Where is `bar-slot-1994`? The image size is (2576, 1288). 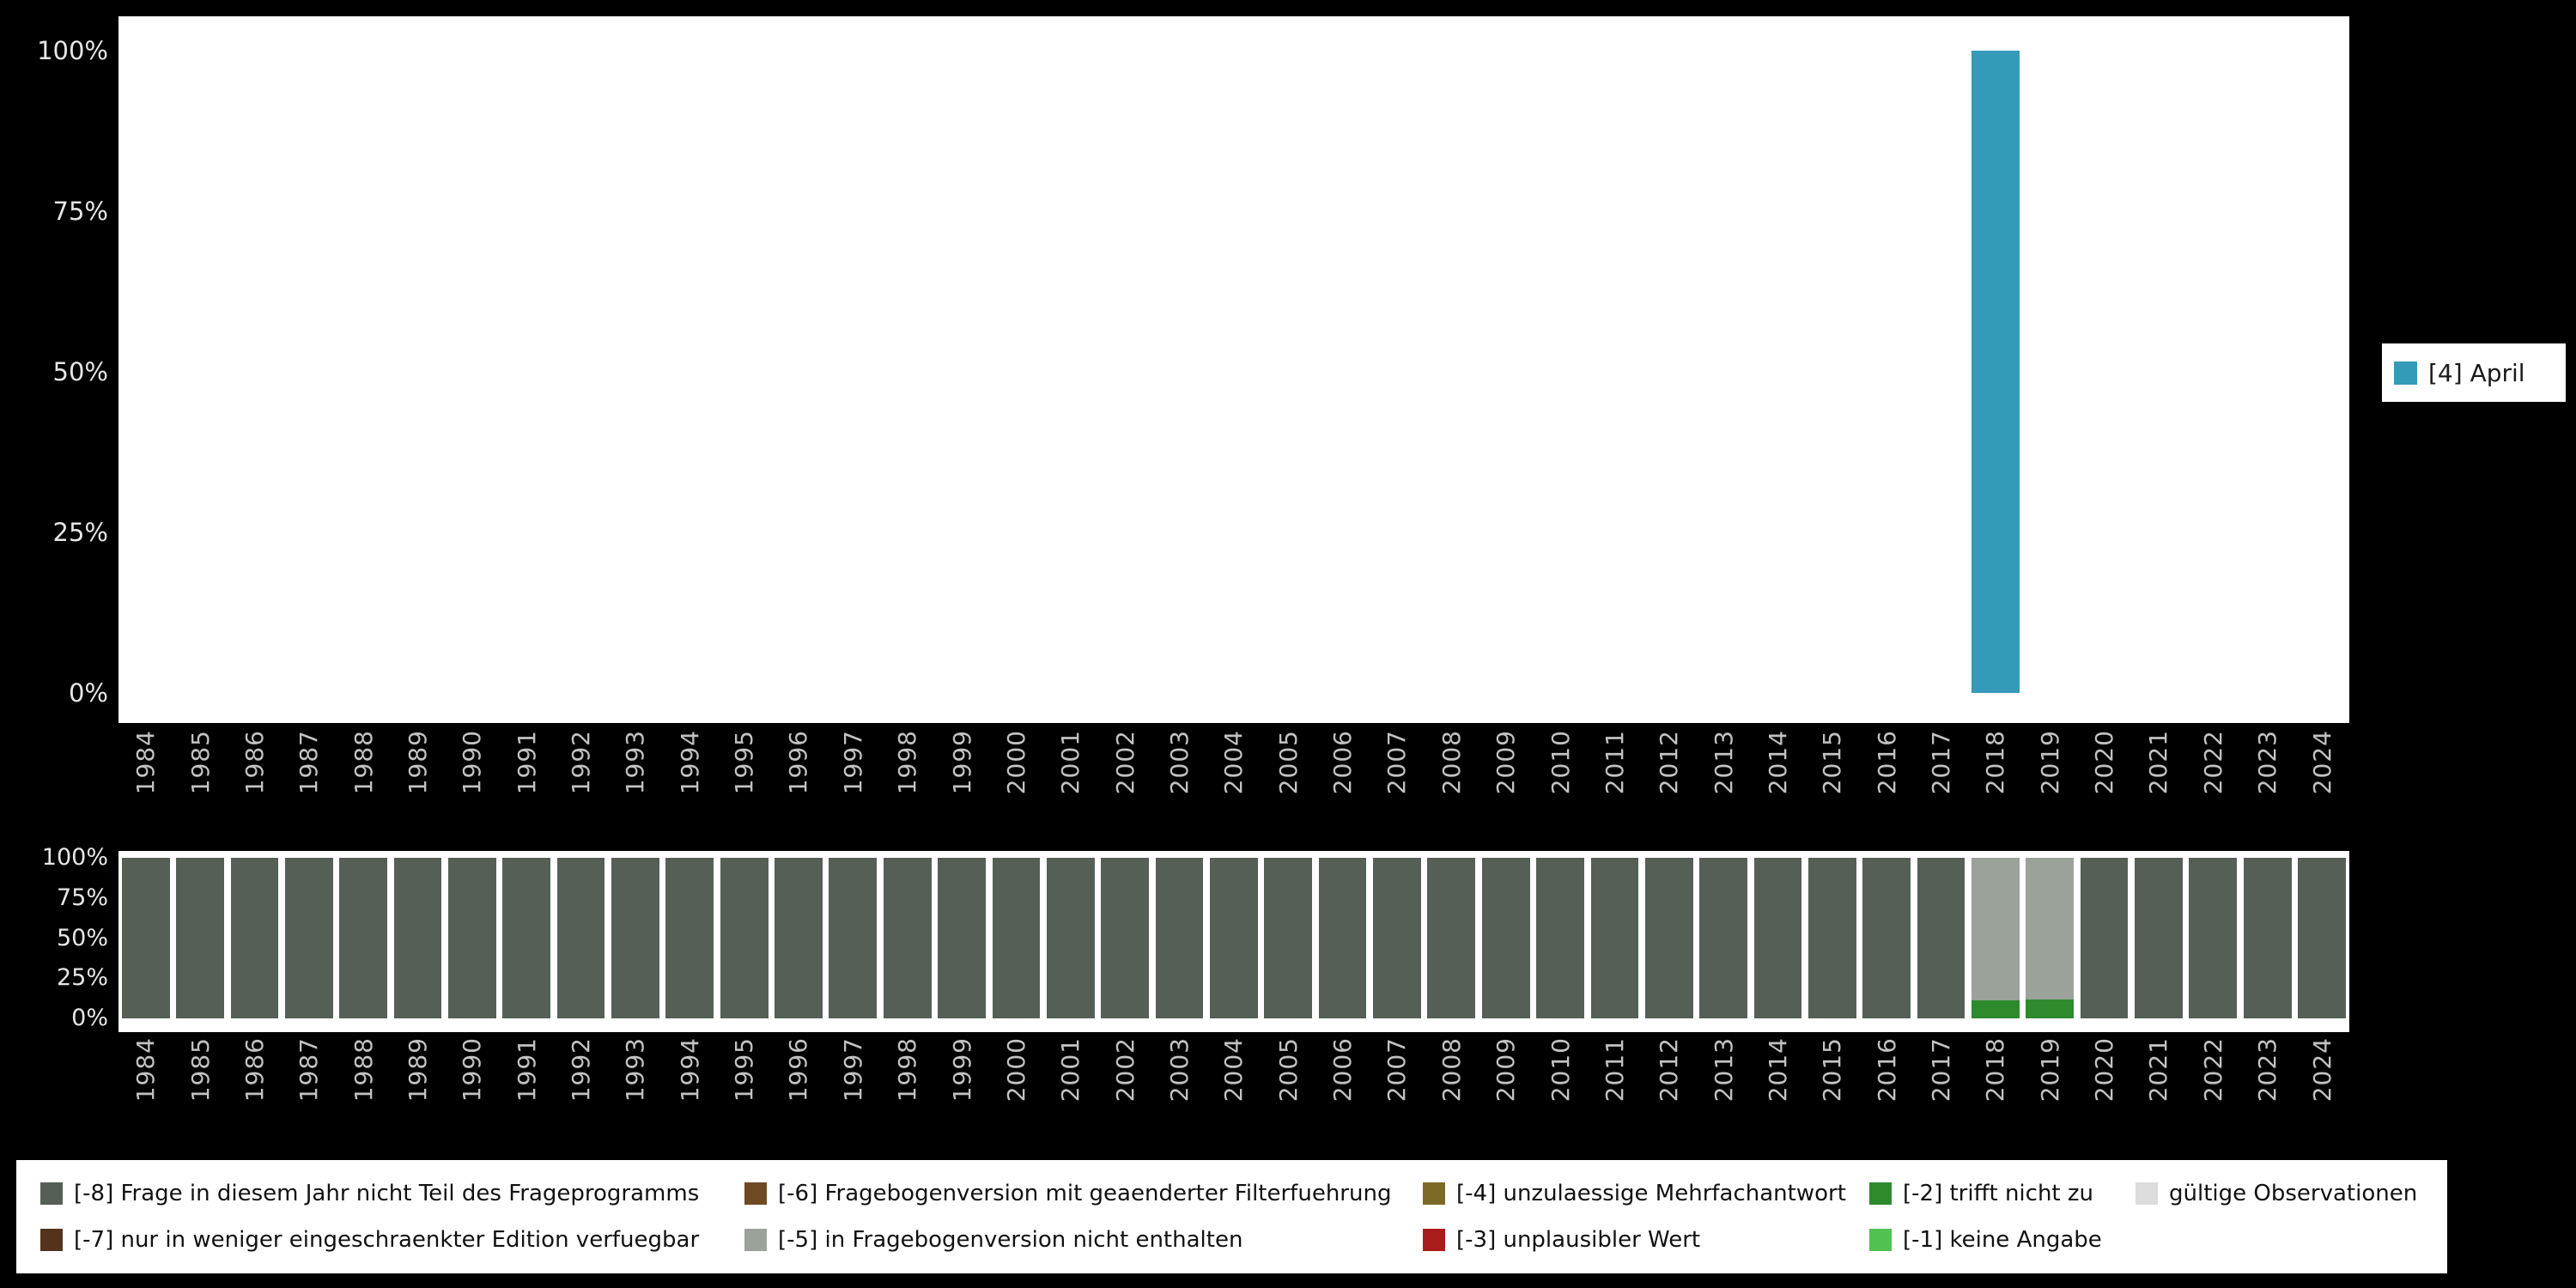
bar-slot-1994 is located at coordinates (690, 372).